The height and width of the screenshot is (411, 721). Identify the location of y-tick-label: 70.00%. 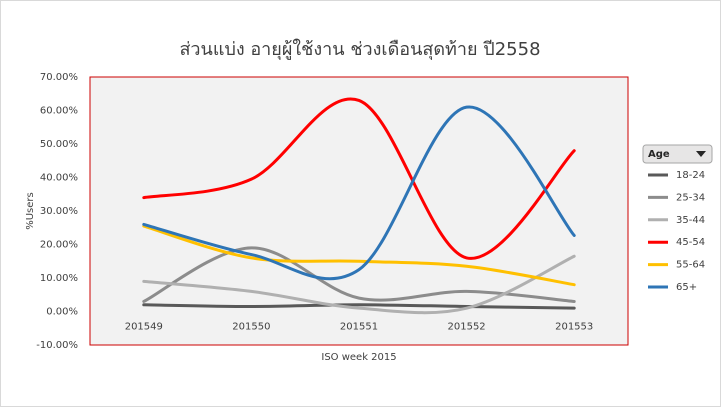
(59, 77).